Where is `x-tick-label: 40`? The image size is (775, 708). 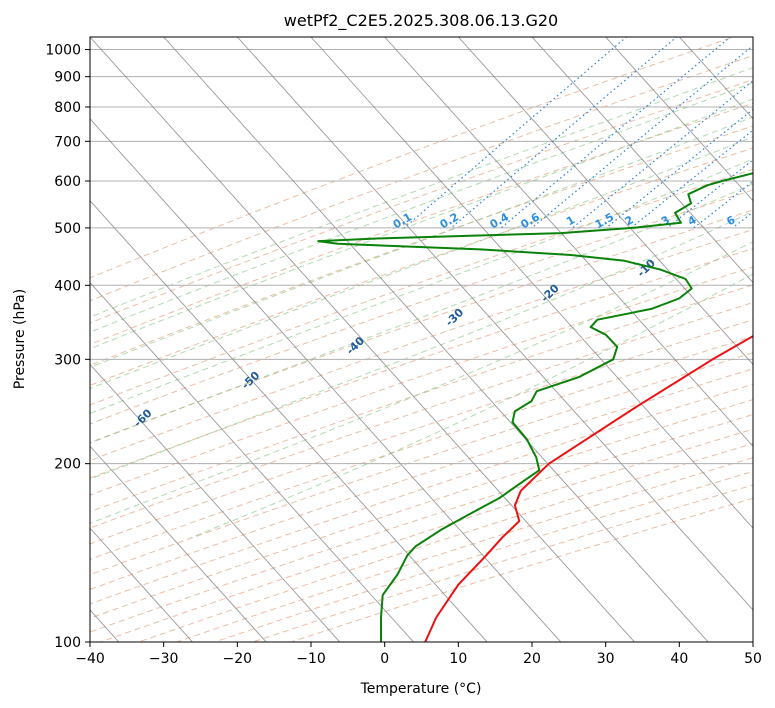
x-tick-label: 40 is located at coordinates (679, 659).